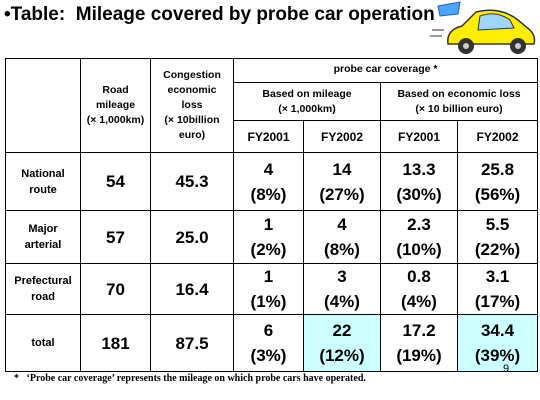  What do you see at coordinates (268, 301) in the screenshot?
I see `cell-text: (1%)` at bounding box center [268, 301].